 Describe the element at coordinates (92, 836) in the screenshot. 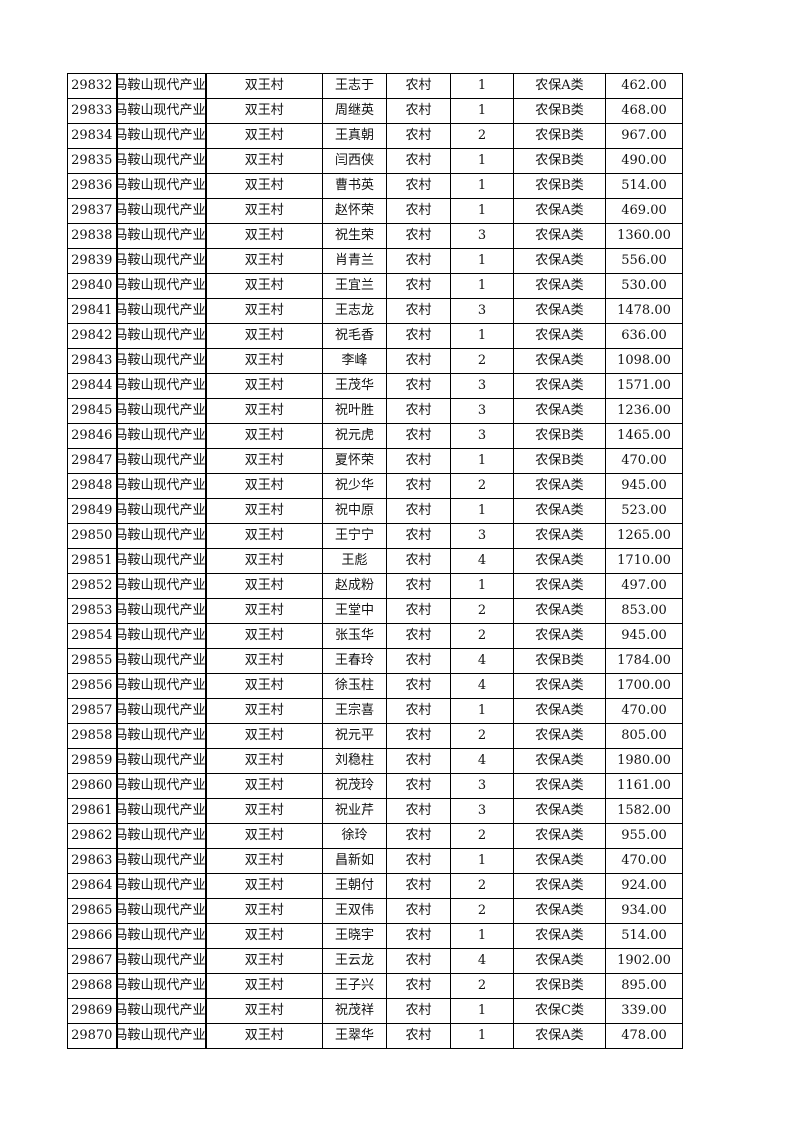

I see `record-id-cell: 29862` at that location.